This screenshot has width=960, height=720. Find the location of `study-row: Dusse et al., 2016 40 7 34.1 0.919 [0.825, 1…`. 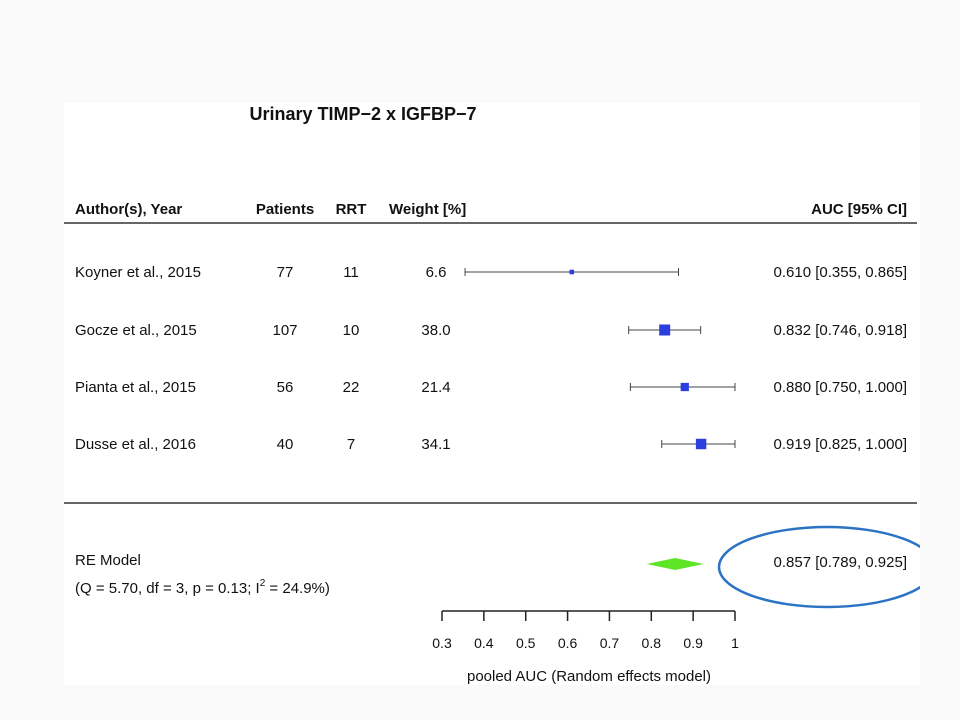

study-row: Dusse et al., 2016 40 7 34.1 0.919 [0.825, 1… is located at coordinates (491, 444).